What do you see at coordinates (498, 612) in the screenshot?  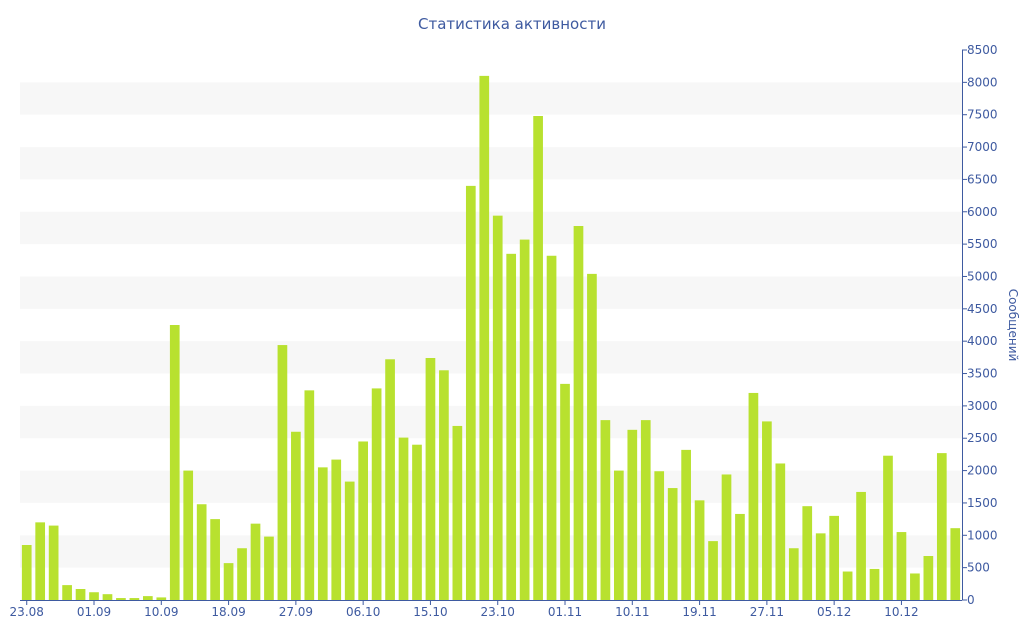 I see `x-tick-label: 23.10` at bounding box center [498, 612].